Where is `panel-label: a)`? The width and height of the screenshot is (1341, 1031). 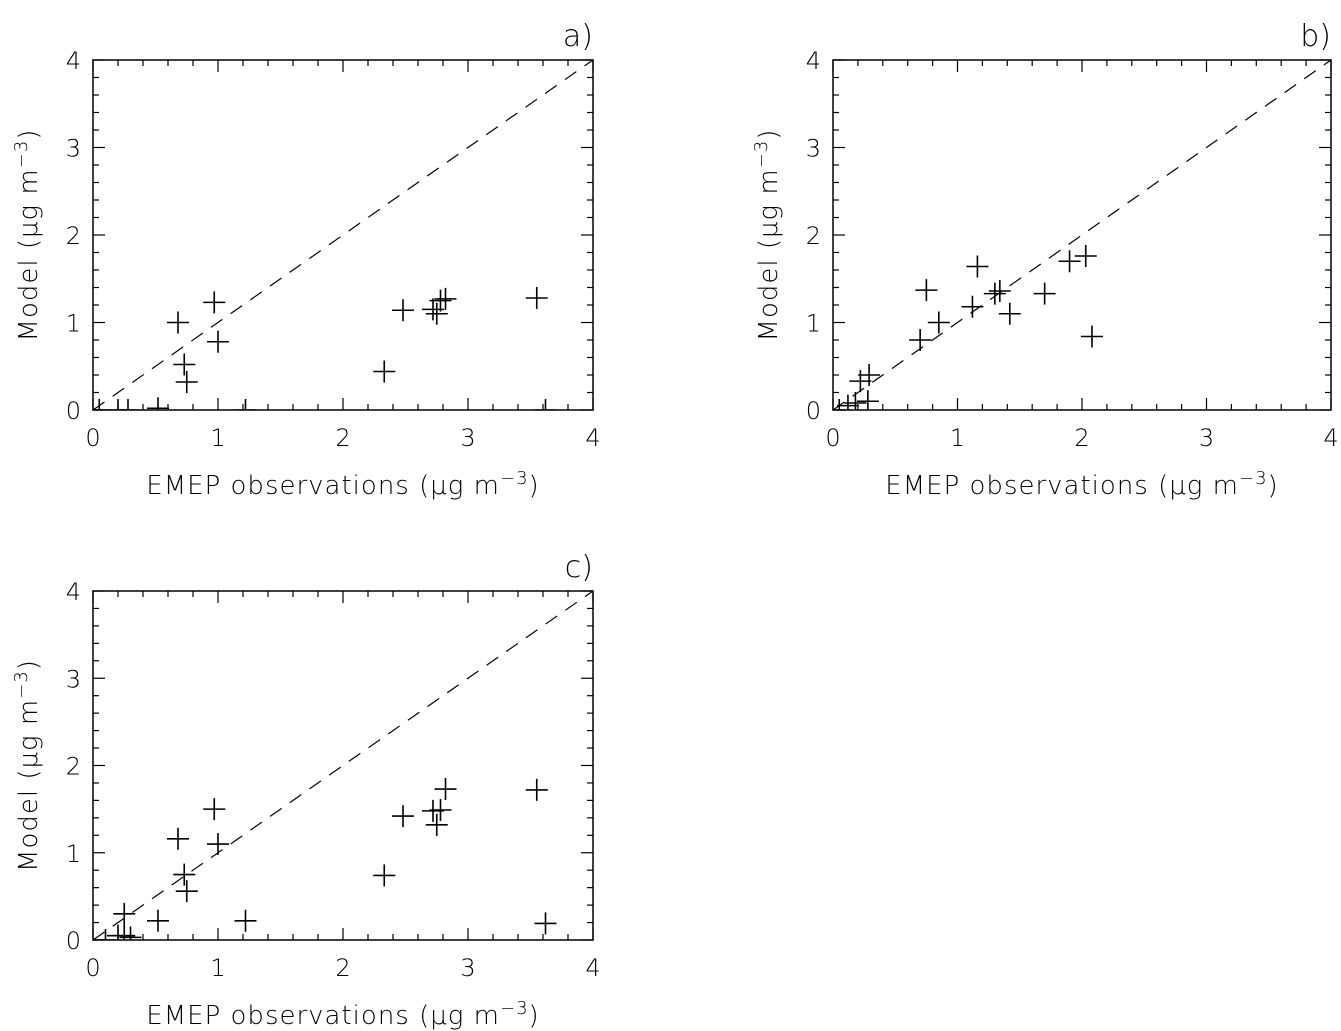 panel-label: a) is located at coordinates (578, 36).